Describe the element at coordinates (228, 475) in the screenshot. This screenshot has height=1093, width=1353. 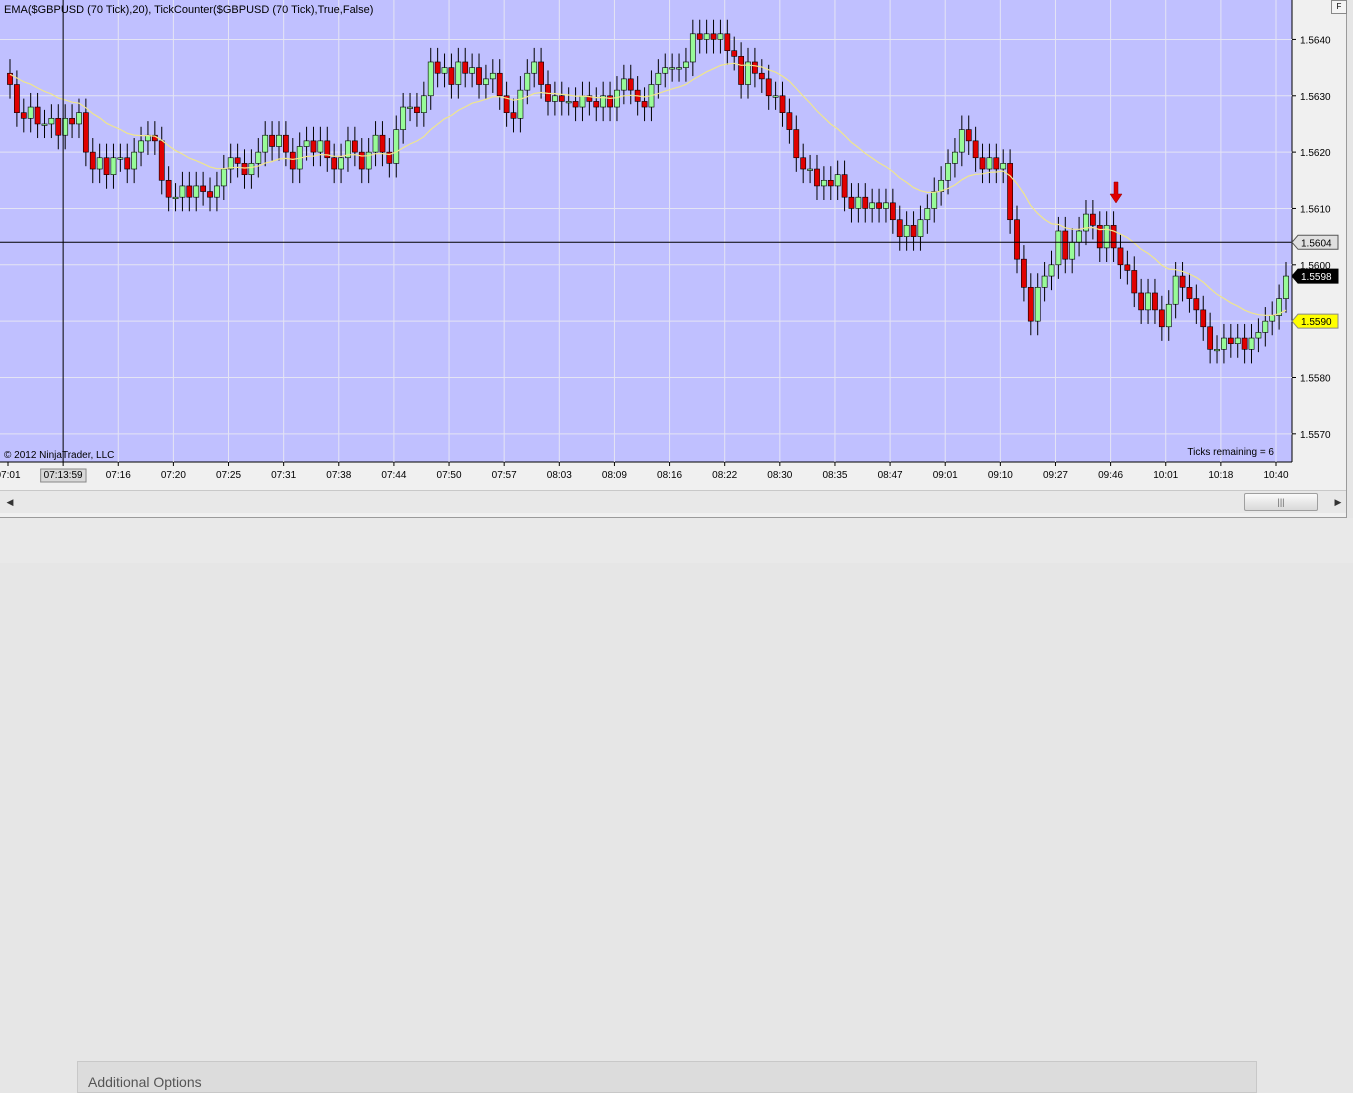
I see `x-tick-label: 07:25` at that location.